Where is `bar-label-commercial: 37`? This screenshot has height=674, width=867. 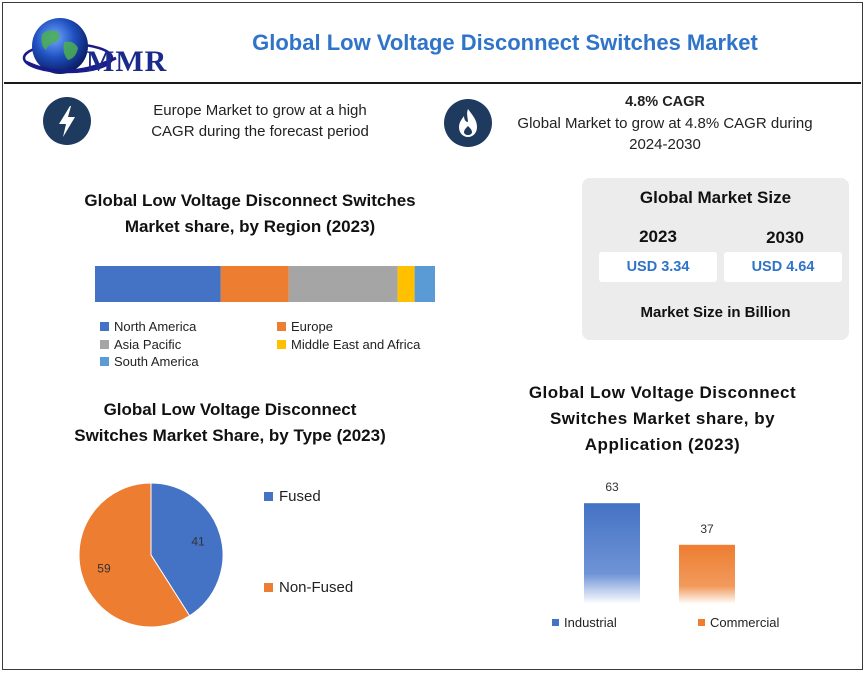 bar-label-commercial: 37 is located at coordinates (707, 529).